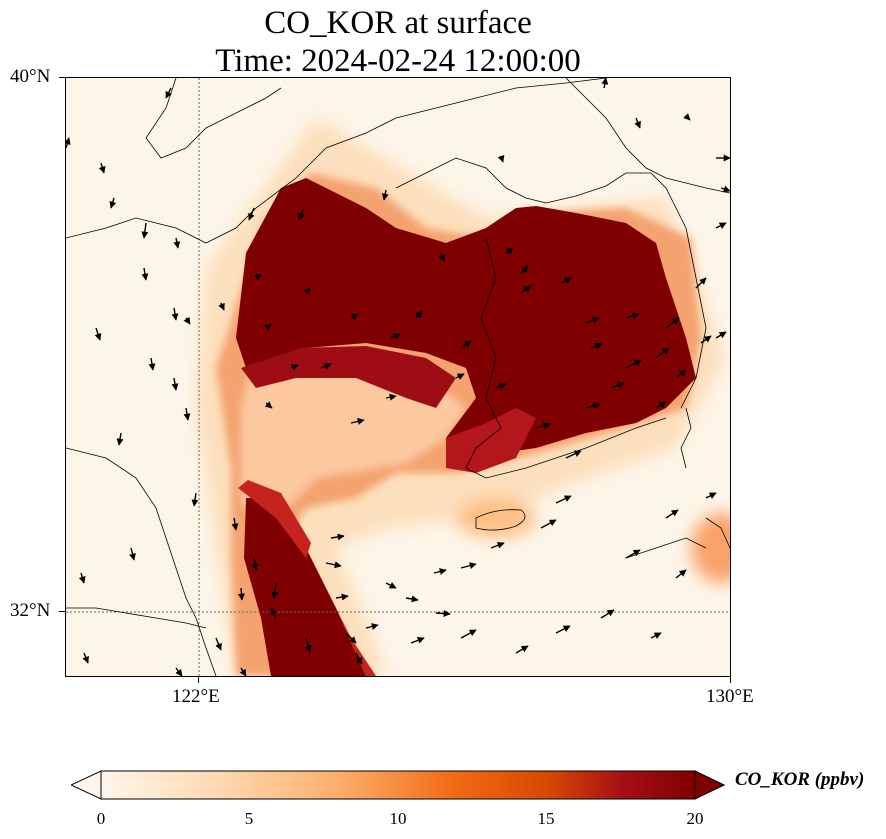  What do you see at coordinates (101, 818) in the screenshot?
I see `colorbar-tick-0: 0` at bounding box center [101, 818].